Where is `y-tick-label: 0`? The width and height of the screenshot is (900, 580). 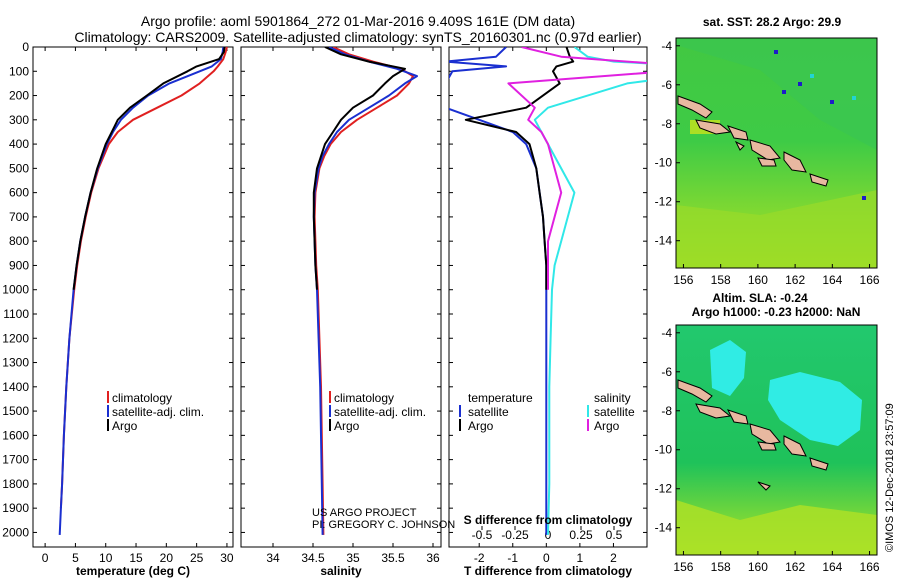 y-tick-label: 0 is located at coordinates (25, 47).